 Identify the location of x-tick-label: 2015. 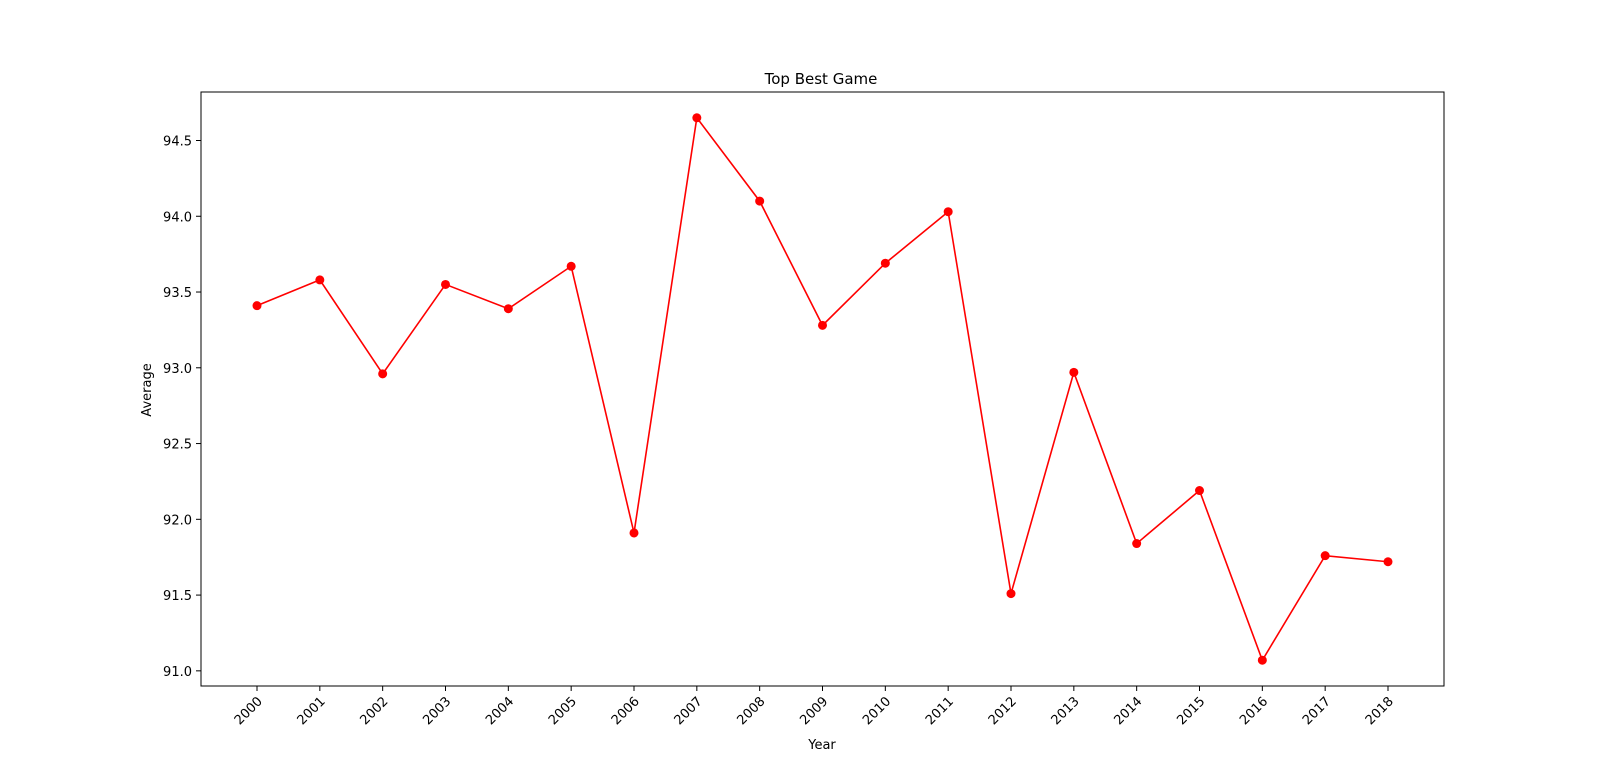
(1191, 711).